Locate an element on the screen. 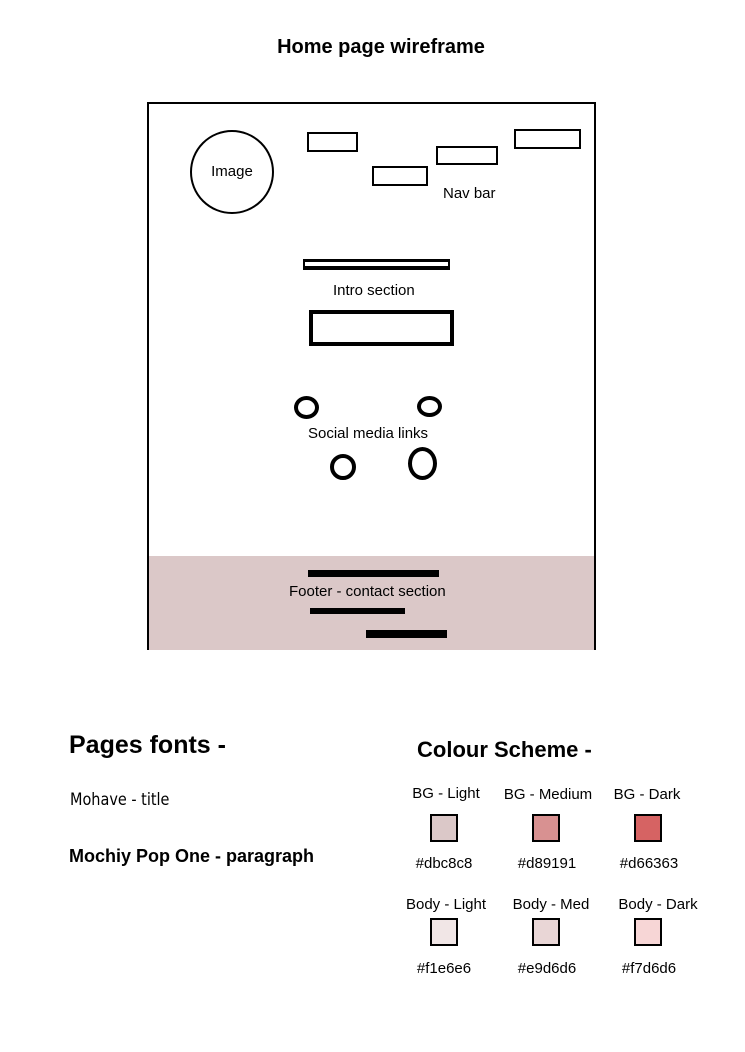  swatch-hex-body-light: #f1e6e6 is located at coordinates (444, 968).